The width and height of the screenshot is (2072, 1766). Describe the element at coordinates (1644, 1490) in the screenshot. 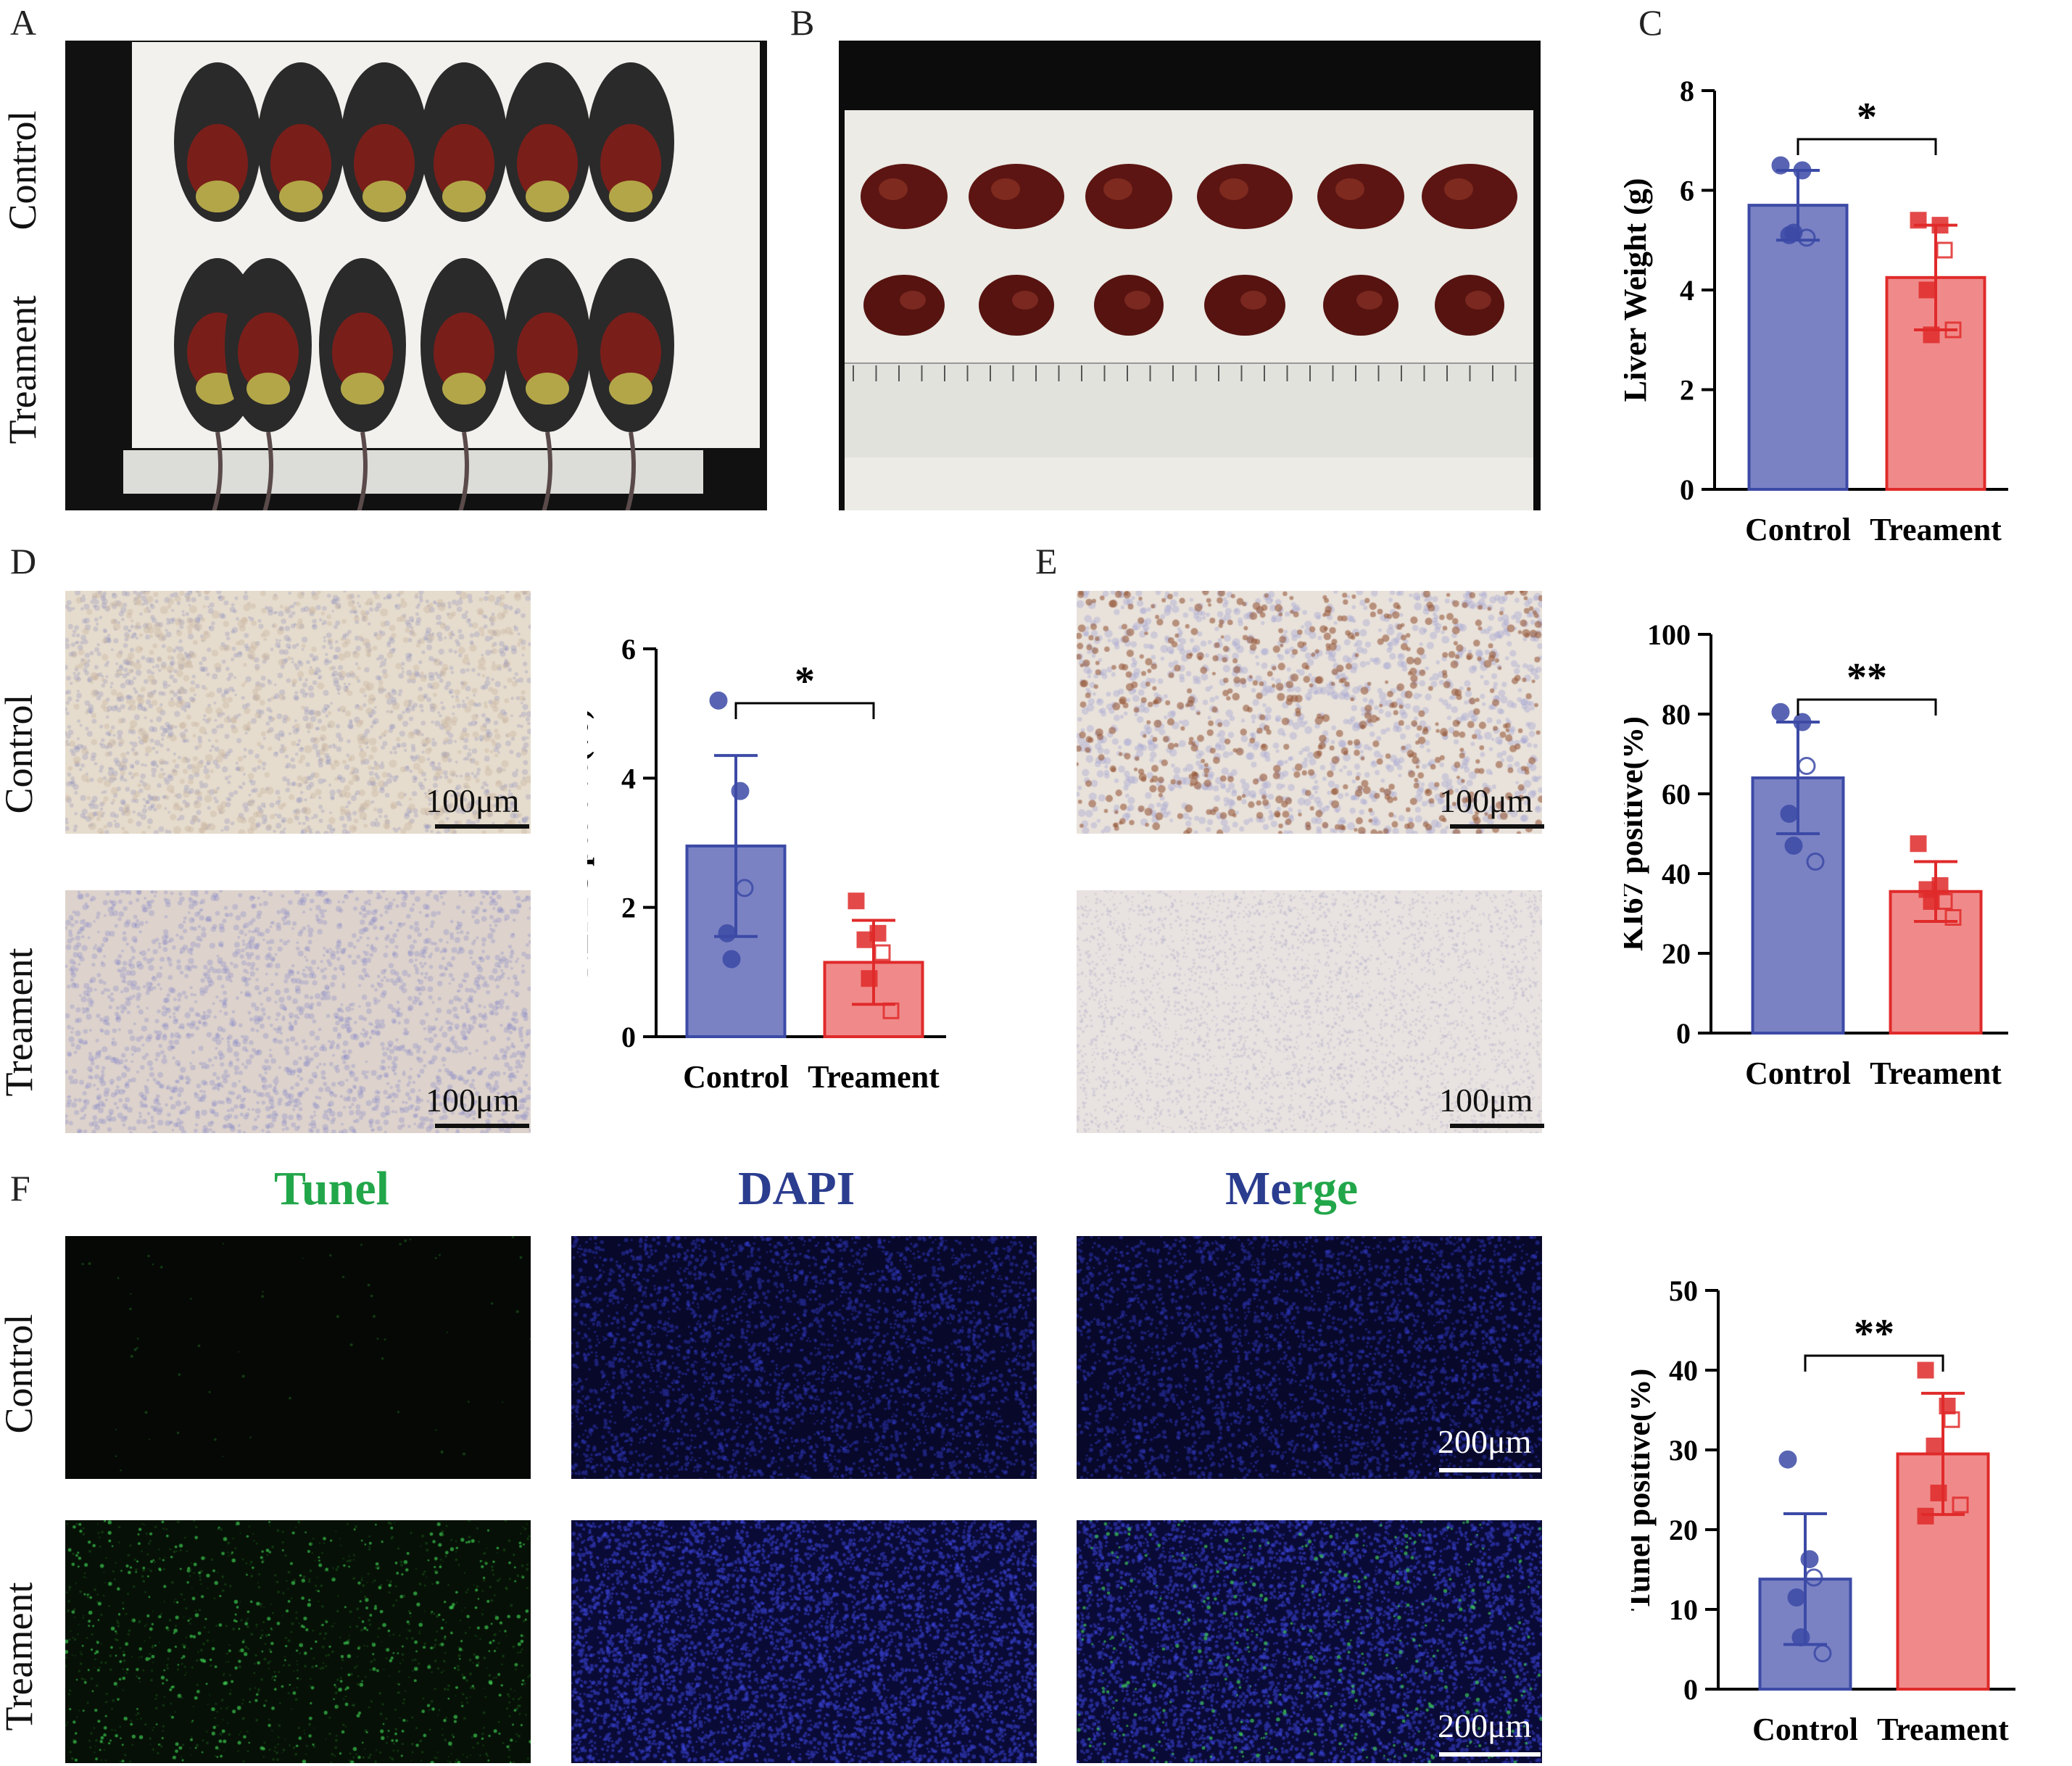

I see `y-axis-label: Tunel positive(%)` at that location.